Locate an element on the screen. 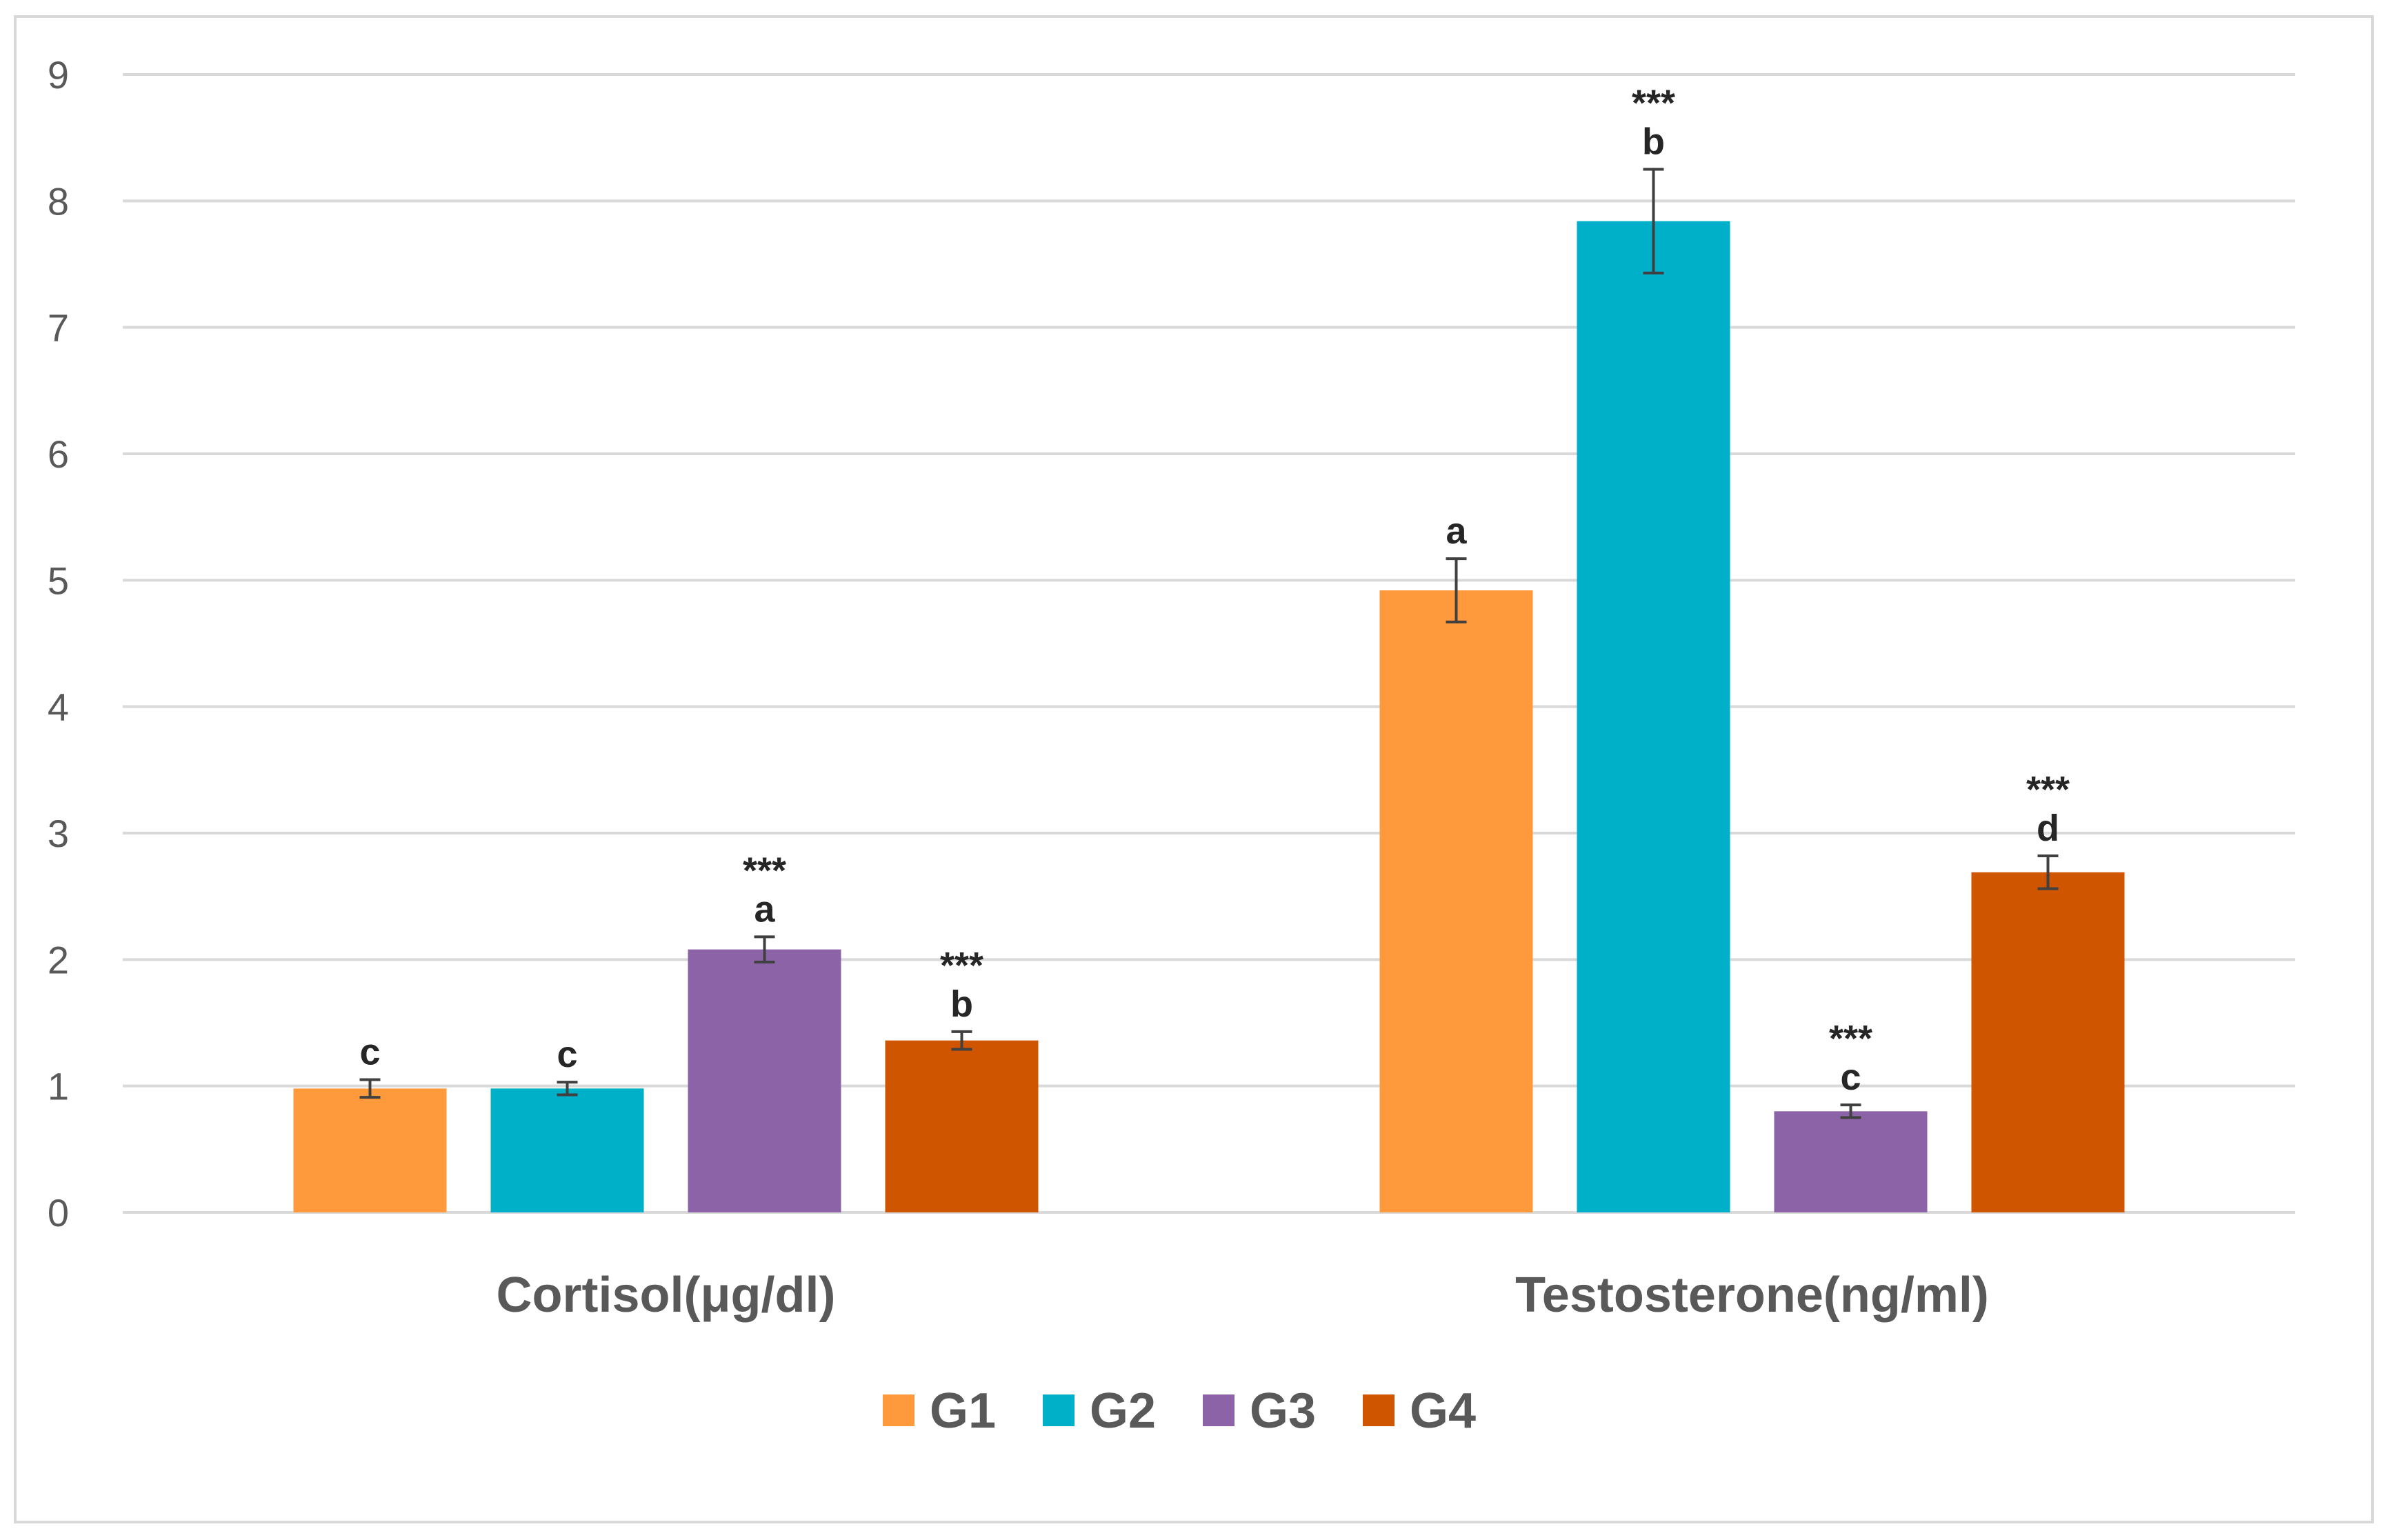  category-label: Testosterone(ng/ml) is located at coordinates (1752, 1295).